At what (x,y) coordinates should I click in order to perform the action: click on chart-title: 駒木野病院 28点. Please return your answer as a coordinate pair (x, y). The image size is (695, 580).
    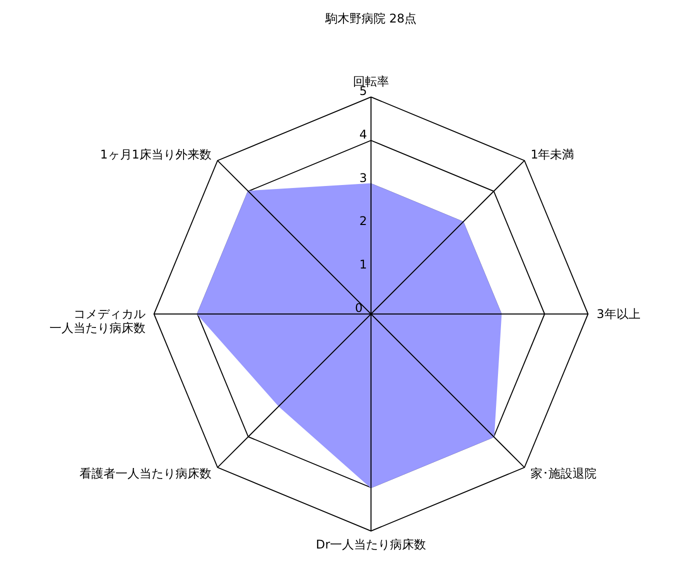
    Looking at the image, I should click on (370, 18).